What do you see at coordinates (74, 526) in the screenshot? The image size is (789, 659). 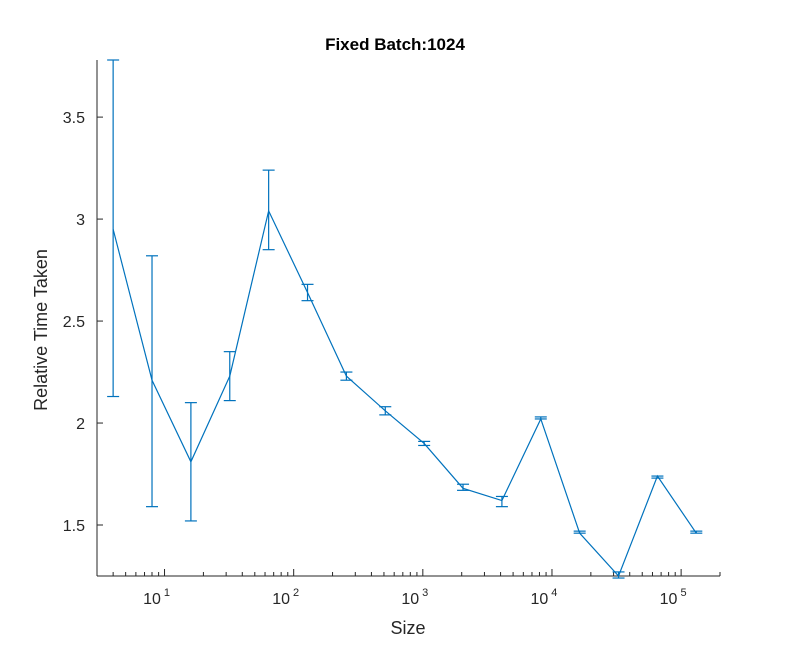 I see `y-tick-label: 1.5` at bounding box center [74, 526].